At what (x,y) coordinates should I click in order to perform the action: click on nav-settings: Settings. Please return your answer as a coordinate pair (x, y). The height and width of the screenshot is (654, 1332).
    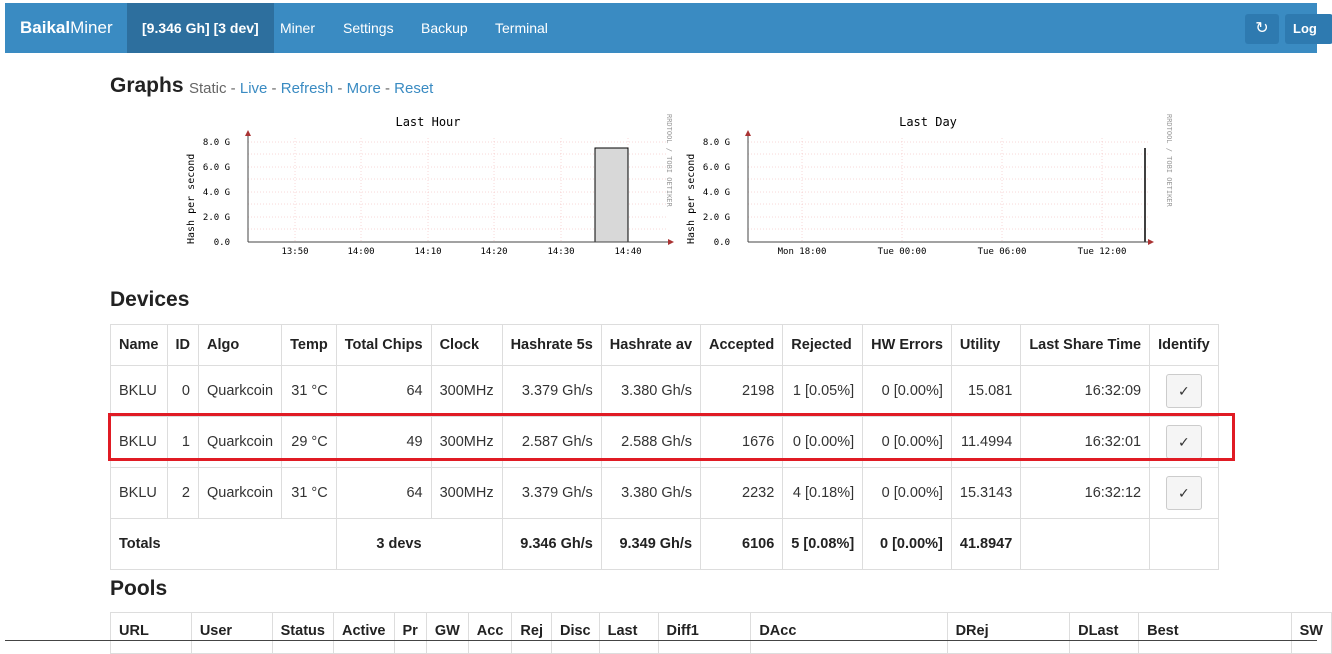
    Looking at the image, I should click on (368, 28).